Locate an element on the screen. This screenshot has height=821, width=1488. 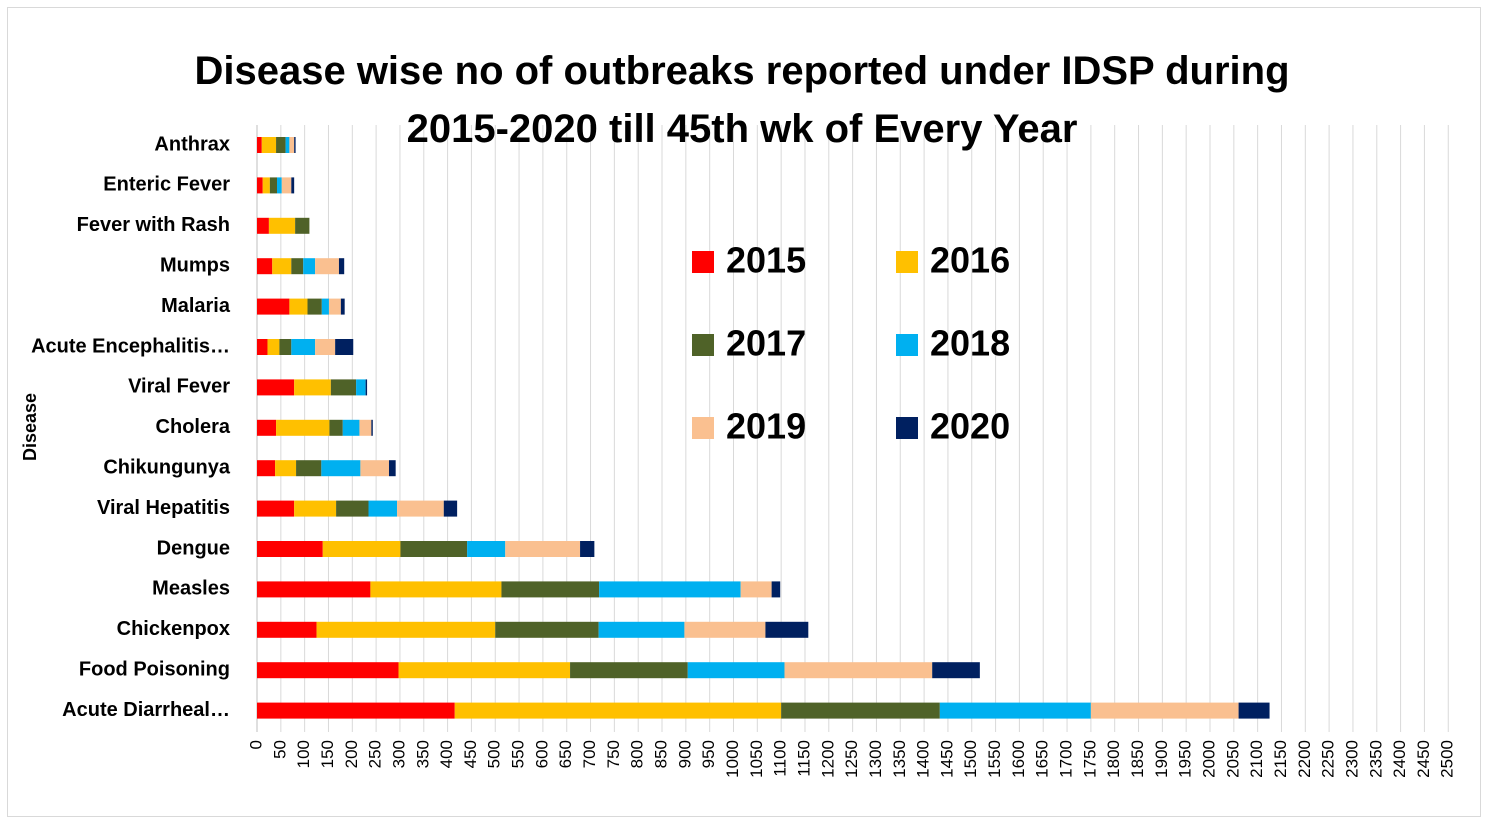
category-label: Viral Hepatitis is located at coordinates (163, 508).